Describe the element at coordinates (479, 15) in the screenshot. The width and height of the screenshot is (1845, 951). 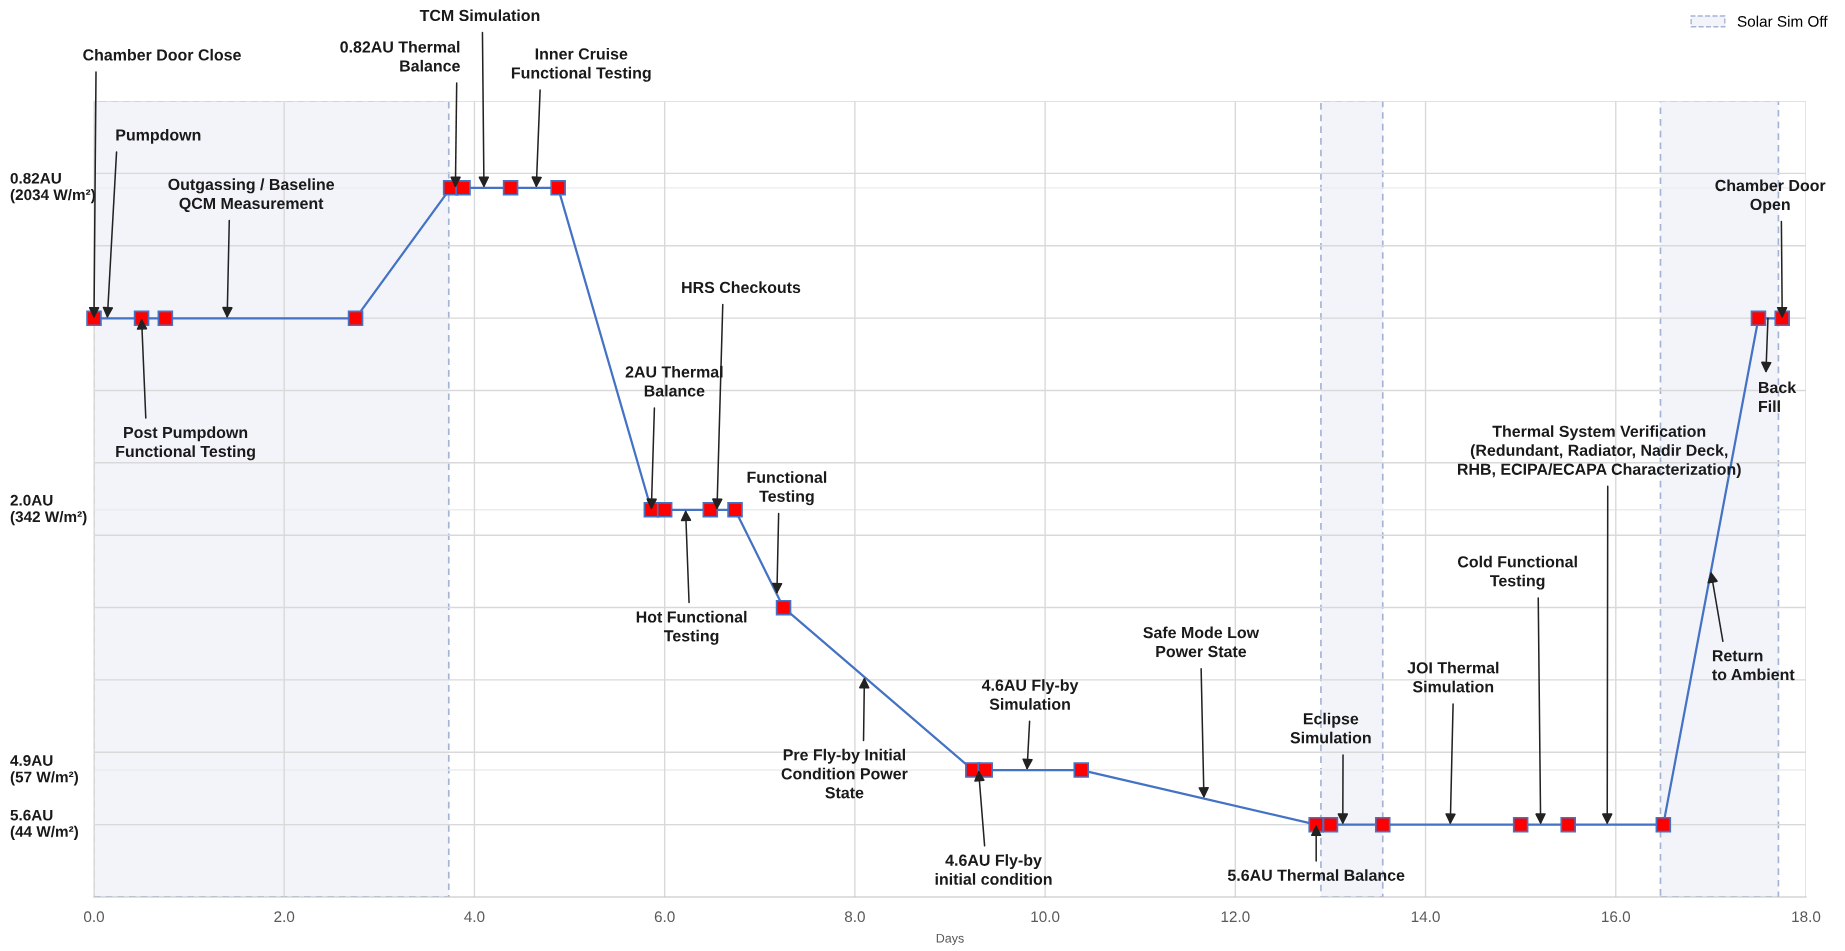
I see `annotation: TCM Simulation` at that location.